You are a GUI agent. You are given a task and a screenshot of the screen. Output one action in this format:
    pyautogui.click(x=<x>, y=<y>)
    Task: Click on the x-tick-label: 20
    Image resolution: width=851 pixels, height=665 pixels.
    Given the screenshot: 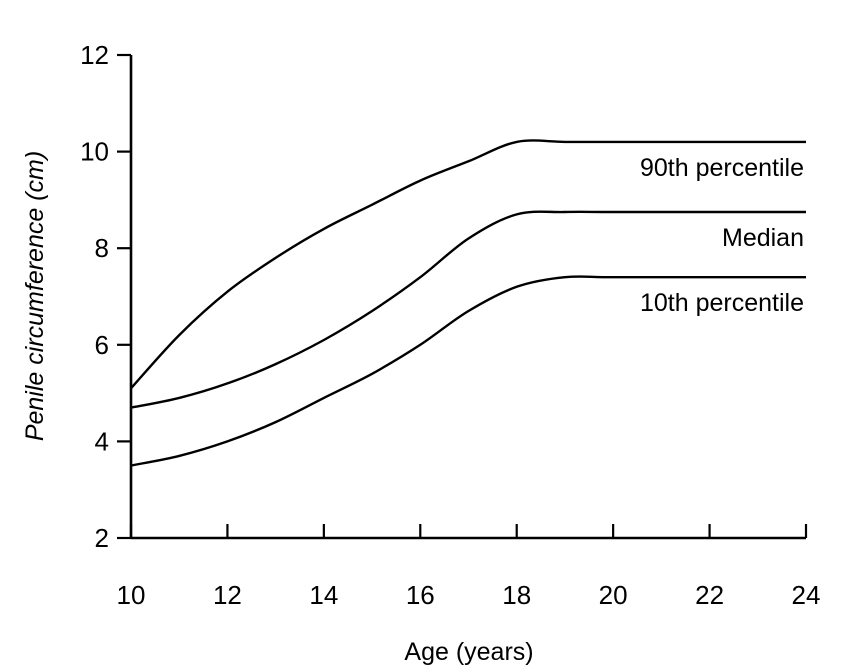 What is the action you would take?
    pyautogui.click(x=613, y=595)
    